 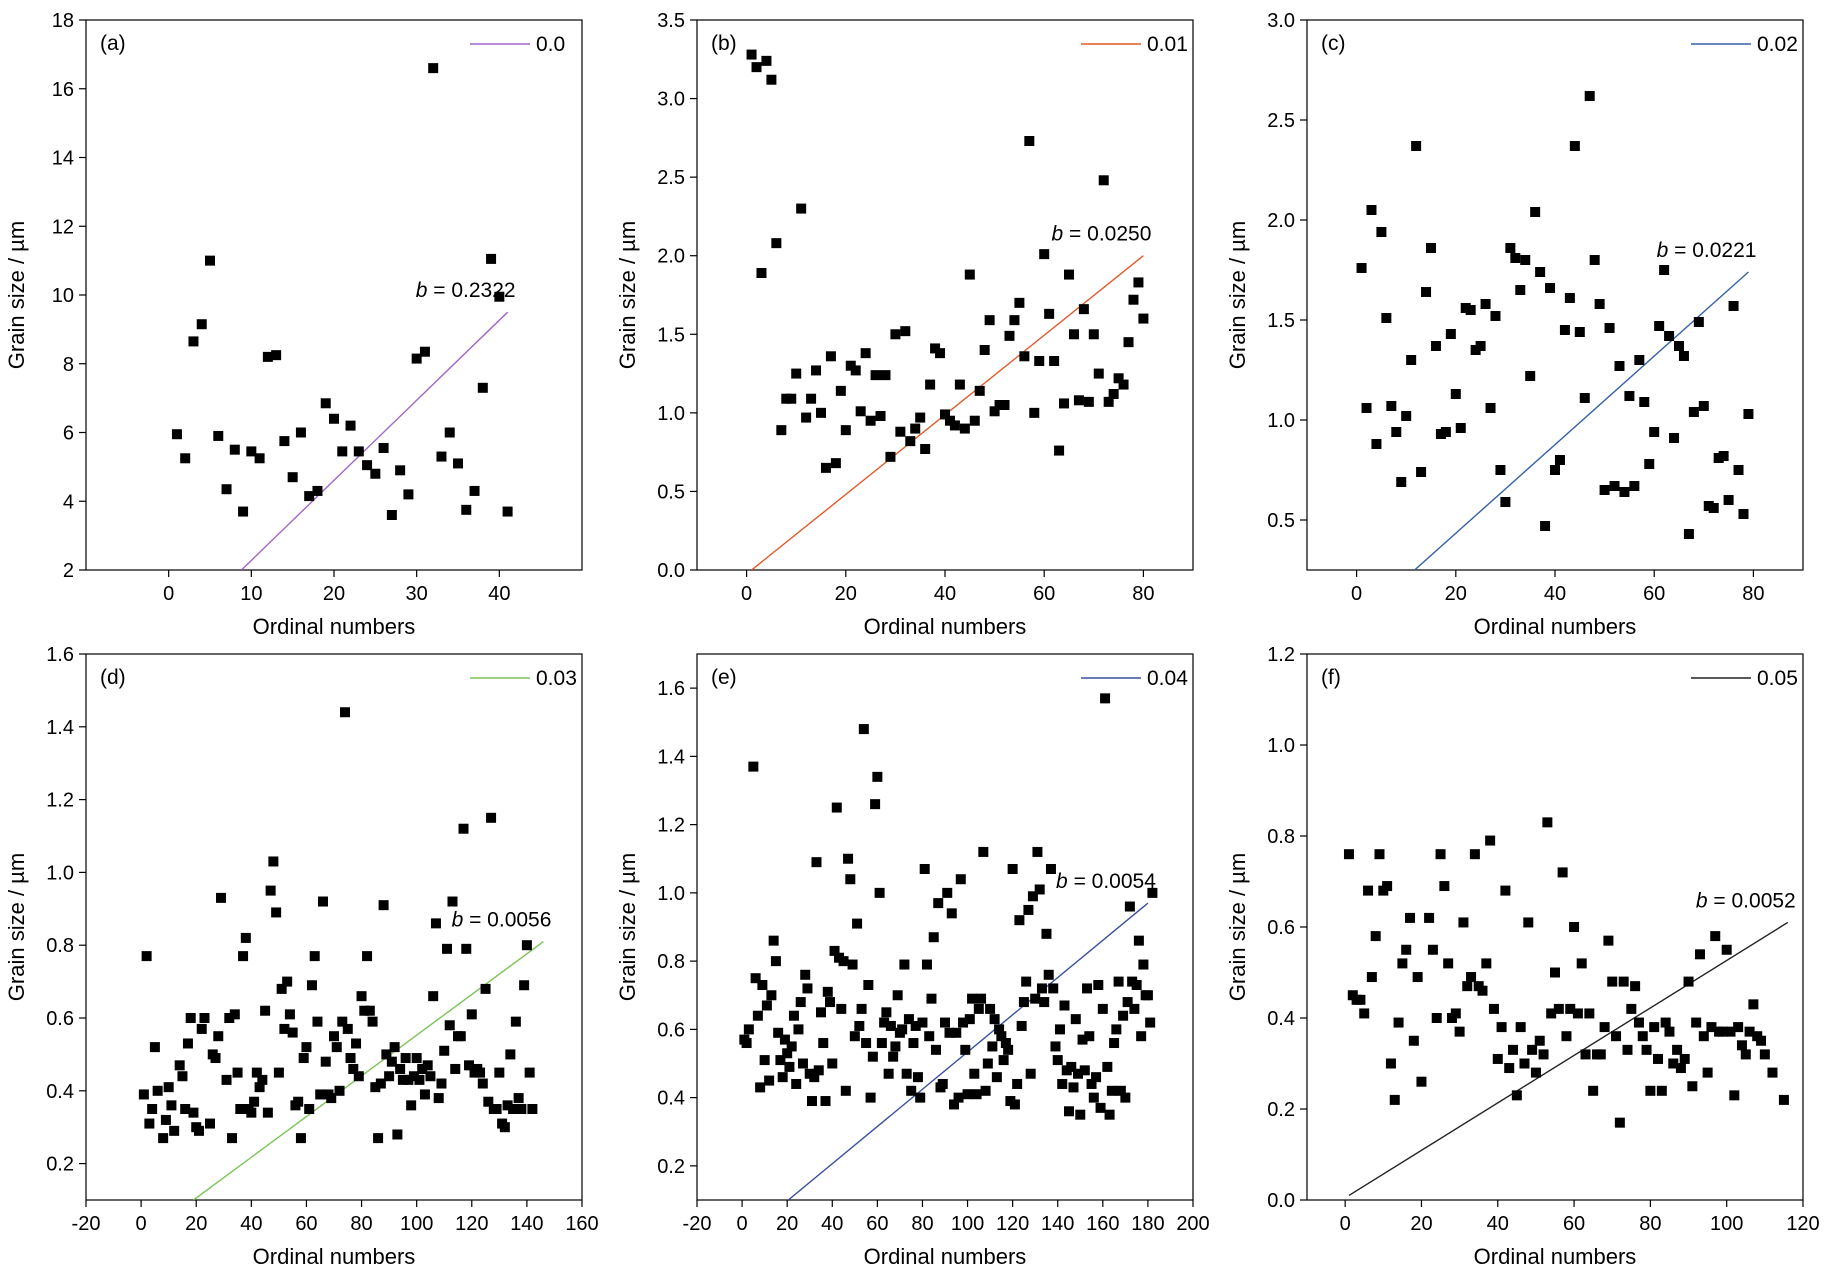 I want to click on x-tick-label: 100, so click(x=1726, y=1224).